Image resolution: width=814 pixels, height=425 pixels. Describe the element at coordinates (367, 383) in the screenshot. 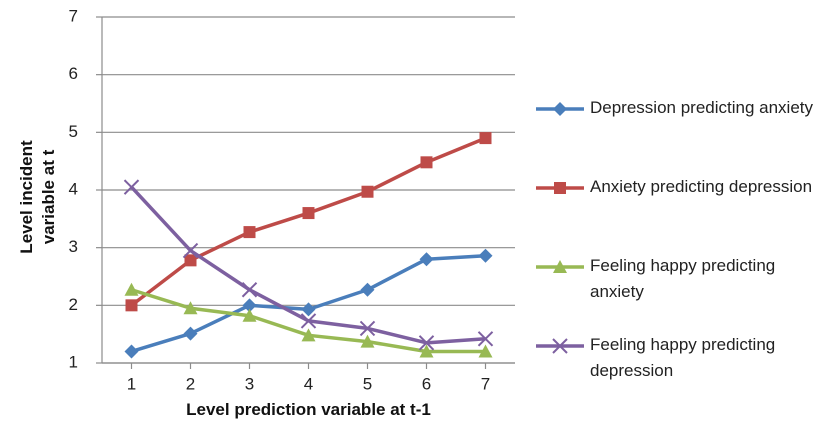

I see `x-tick-label: 5` at that location.